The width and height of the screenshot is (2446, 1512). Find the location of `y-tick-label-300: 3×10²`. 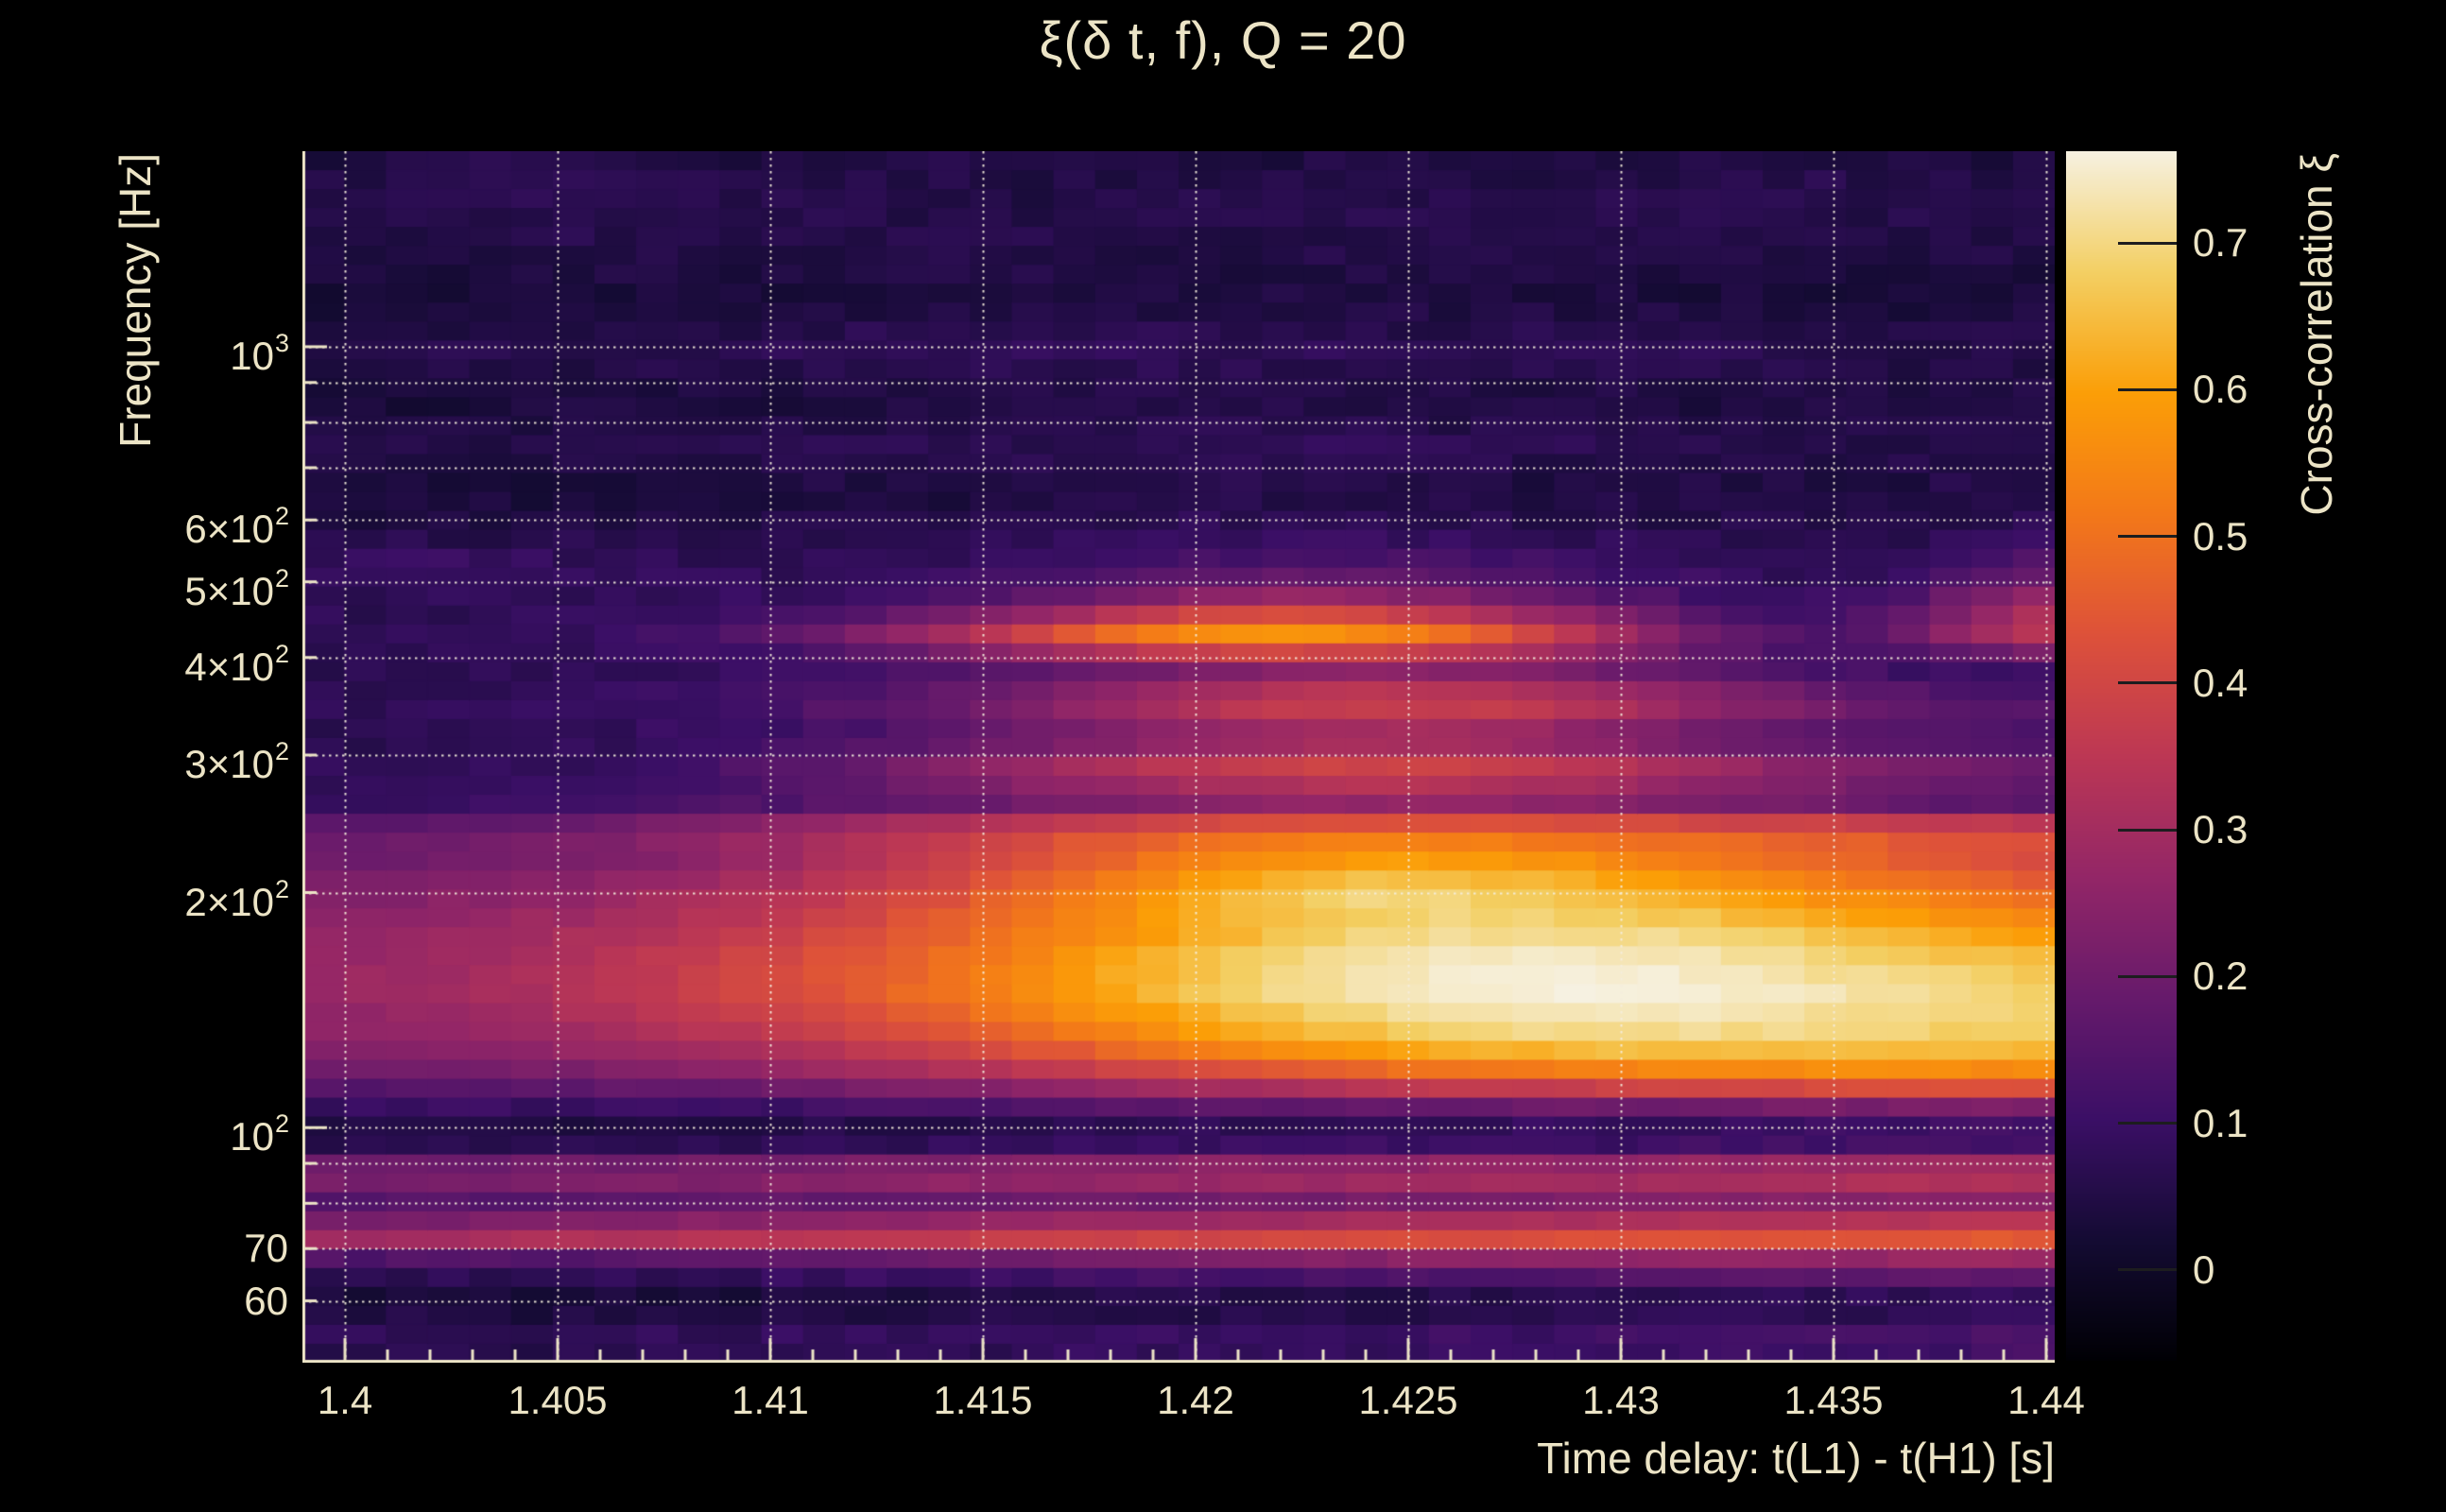

y-tick-label-300: 3×10² is located at coordinates (237, 761).